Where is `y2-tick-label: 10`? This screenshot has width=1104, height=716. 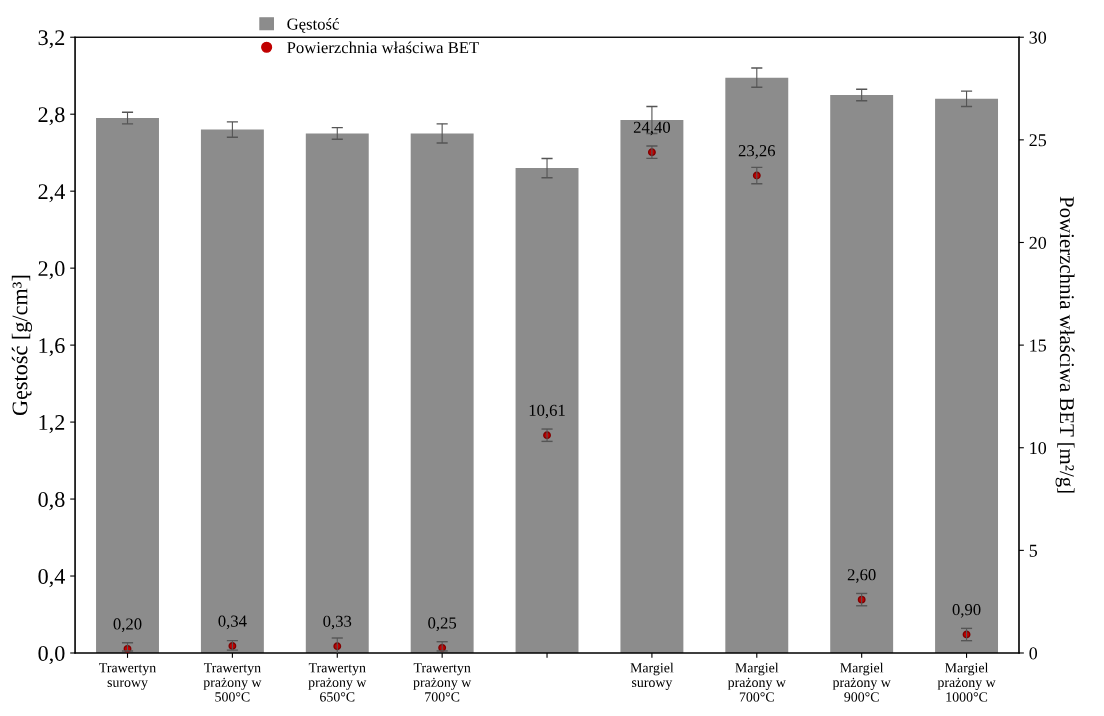
y2-tick-label: 10 is located at coordinates (1038, 448).